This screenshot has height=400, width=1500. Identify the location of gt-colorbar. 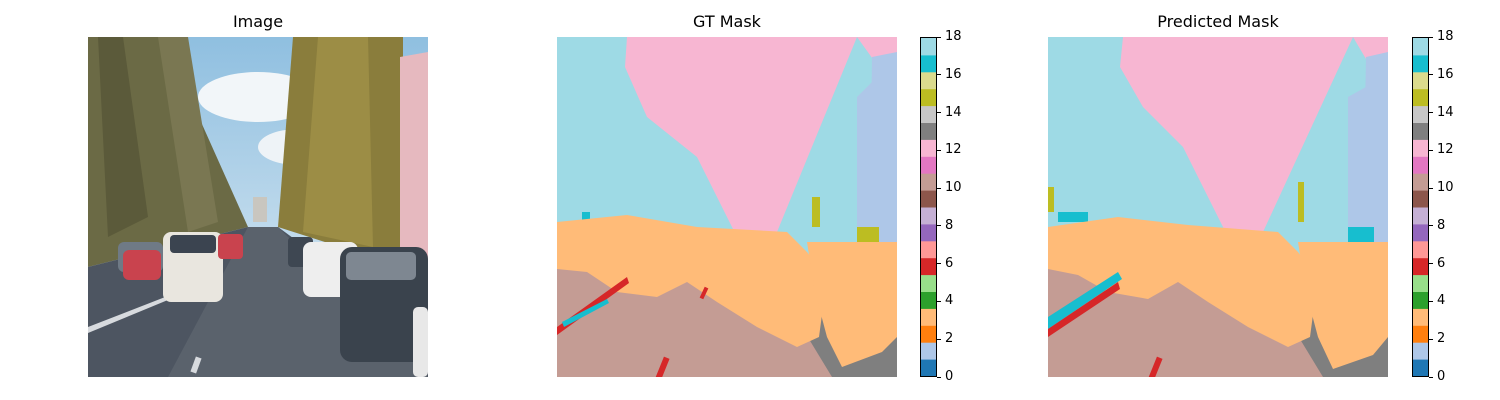
(928, 207).